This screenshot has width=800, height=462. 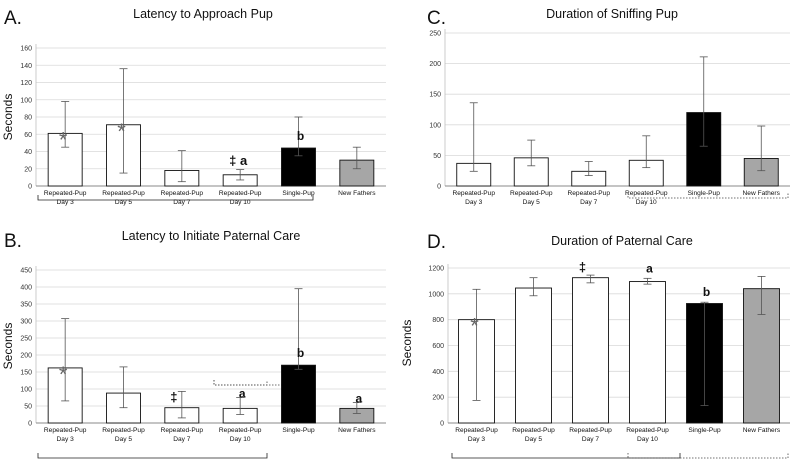 I want to click on panel-letter: A., so click(x=13, y=18).